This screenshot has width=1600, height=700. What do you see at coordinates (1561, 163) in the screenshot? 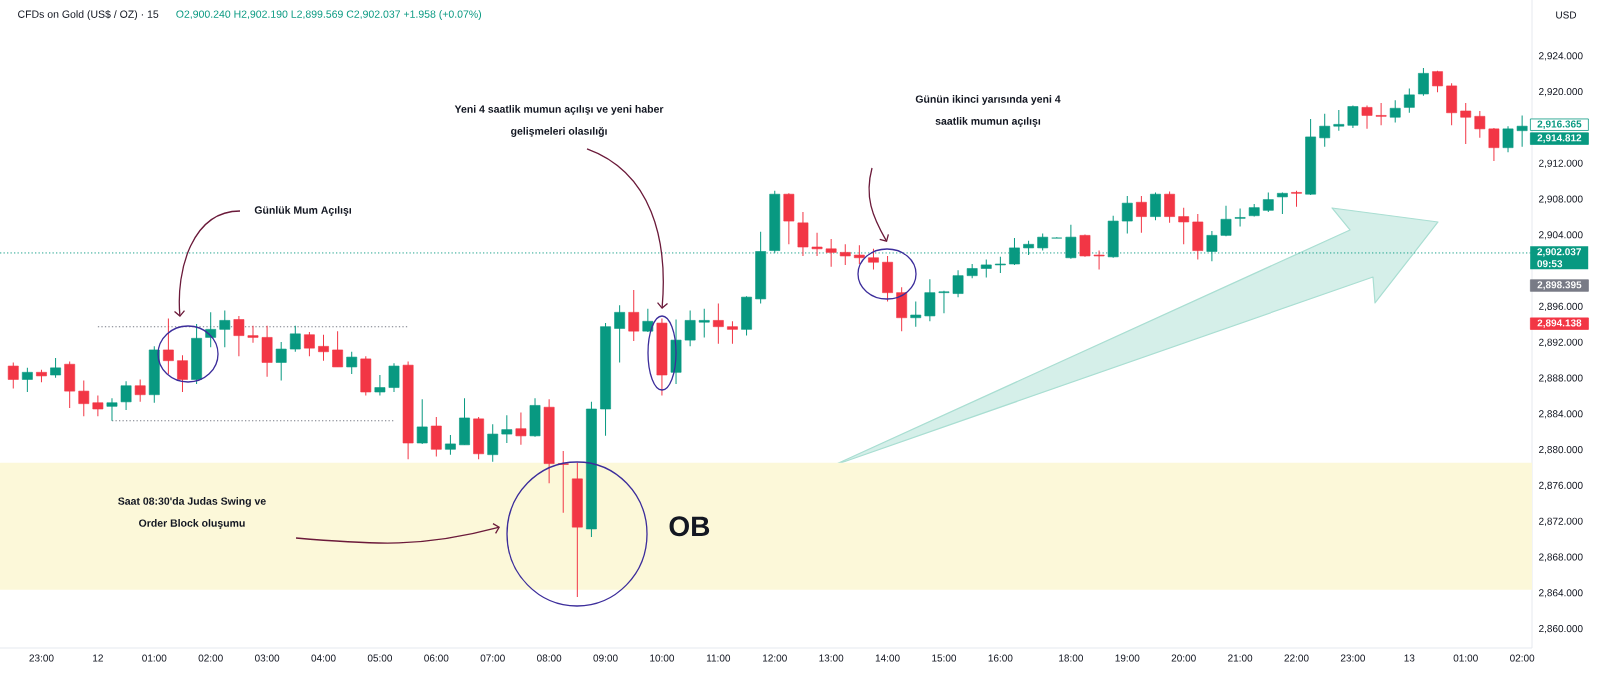
I see `y-tick-label: 2,912.000` at bounding box center [1561, 163].